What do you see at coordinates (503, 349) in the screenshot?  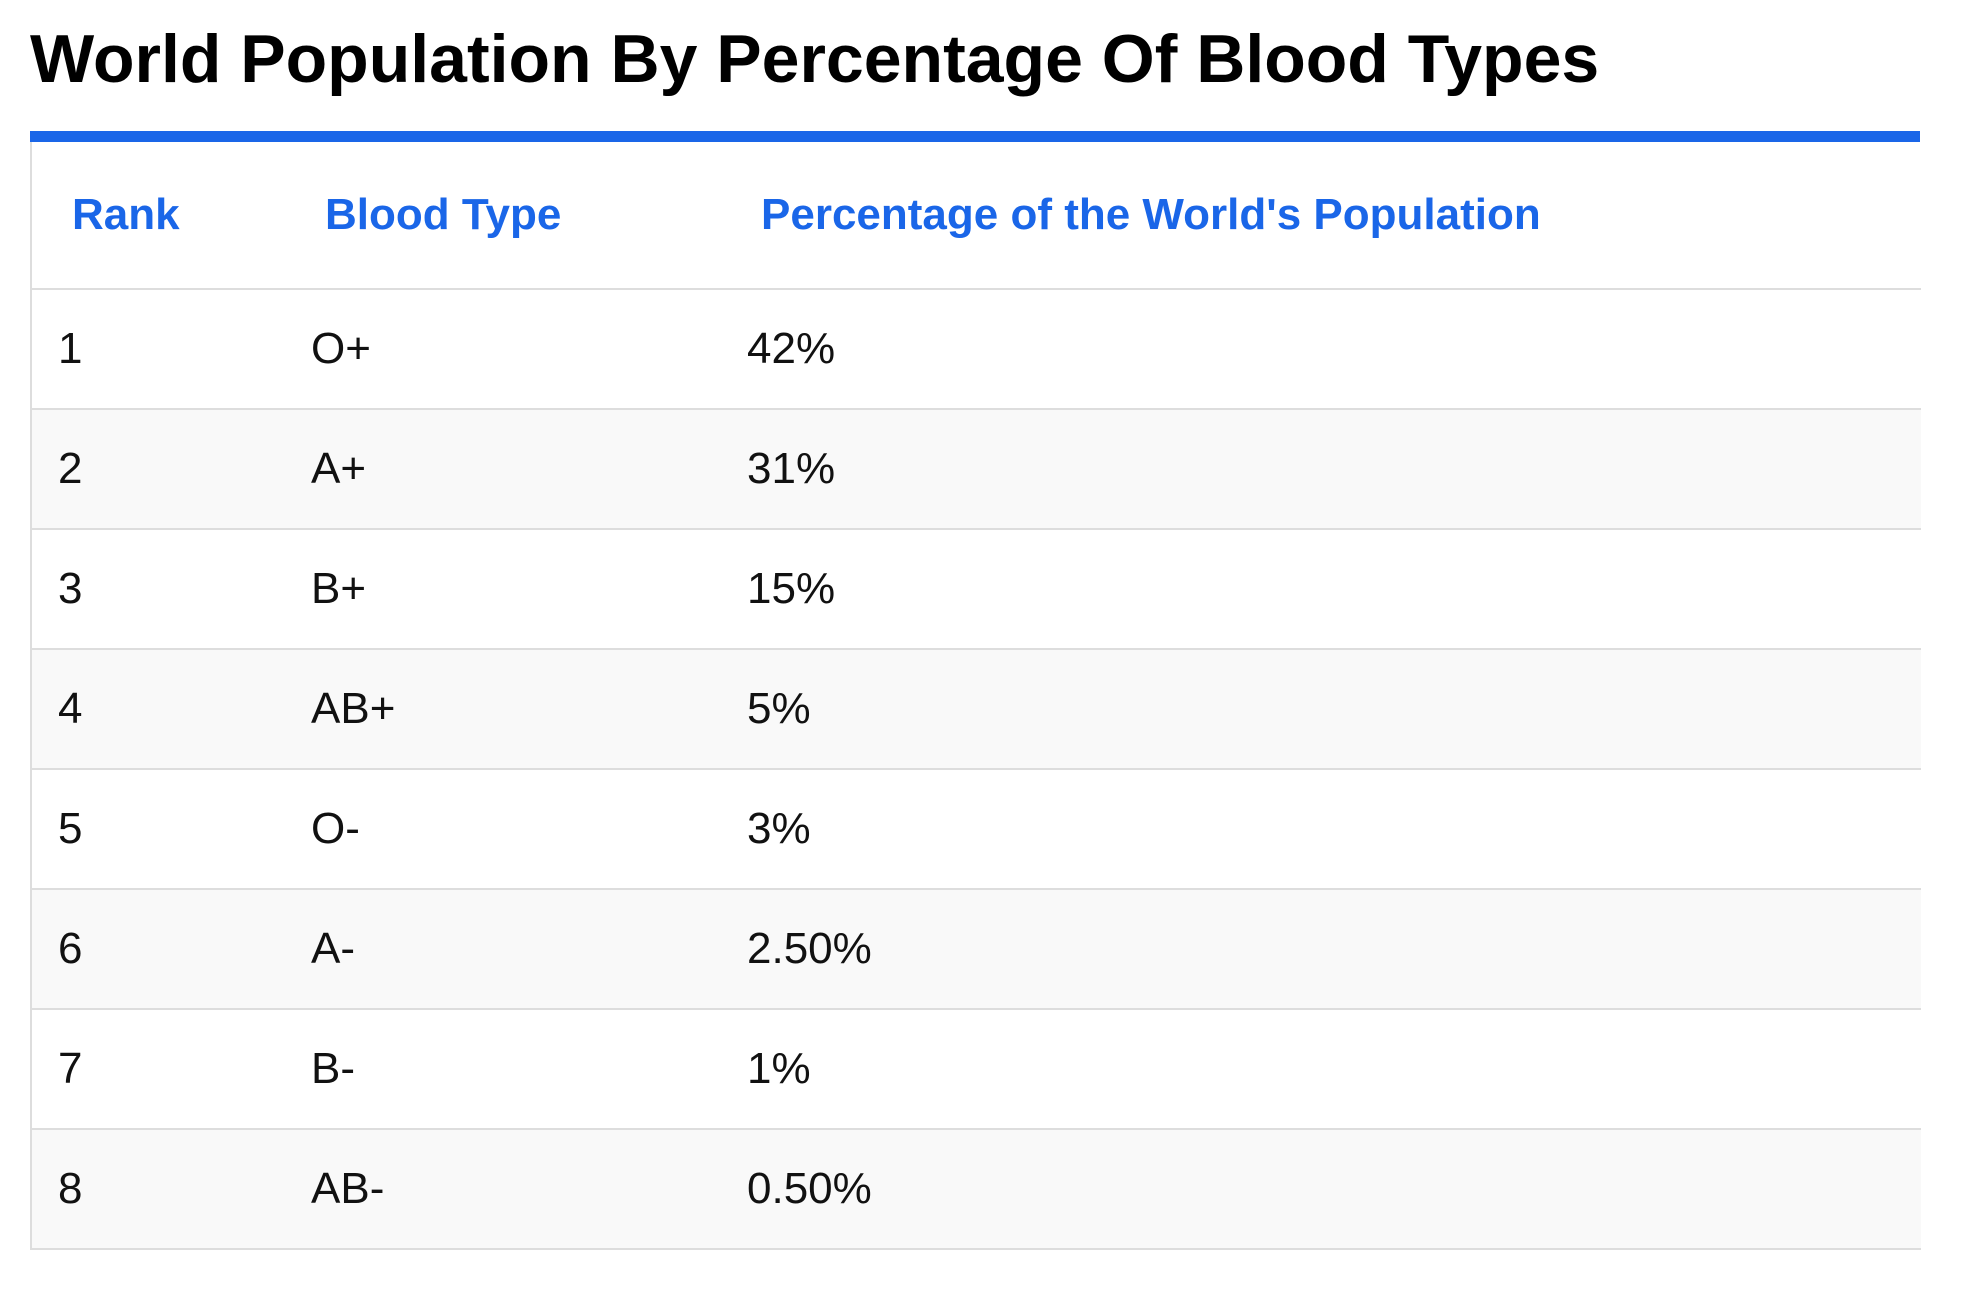 I see `blood-type-cell: O+` at bounding box center [503, 349].